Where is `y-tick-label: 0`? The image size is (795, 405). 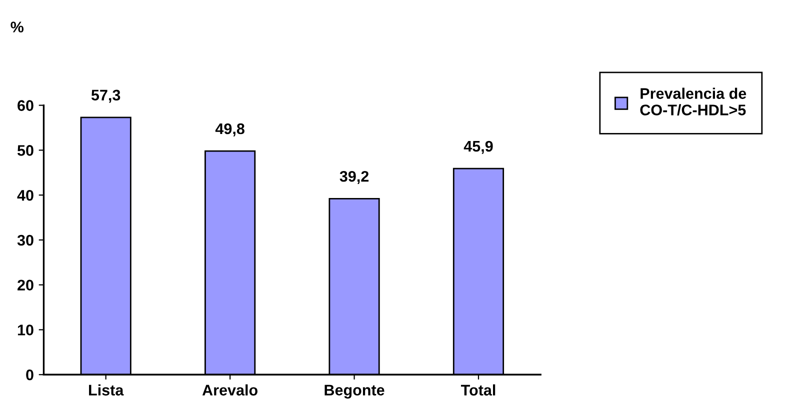
y-tick-label: 0 is located at coordinates (30, 374).